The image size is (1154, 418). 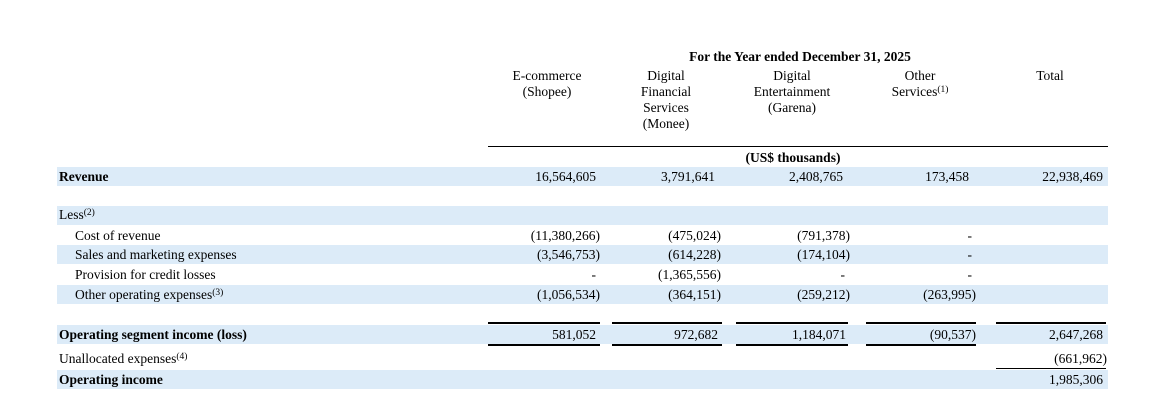 What do you see at coordinates (594, 274) in the screenshot?
I see `cell-credit-ecommerce: -` at bounding box center [594, 274].